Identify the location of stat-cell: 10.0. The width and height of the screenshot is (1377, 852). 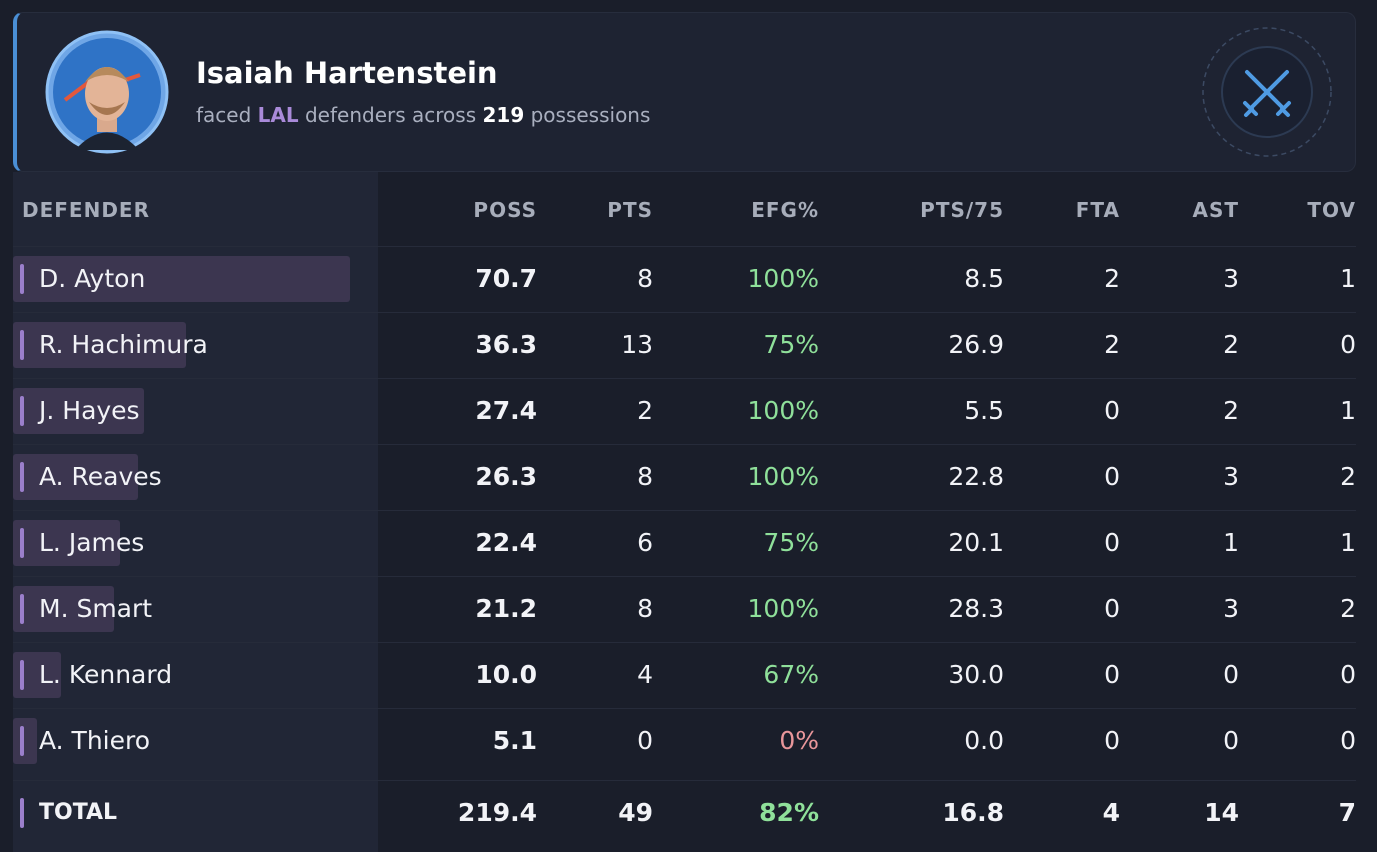
(506, 674).